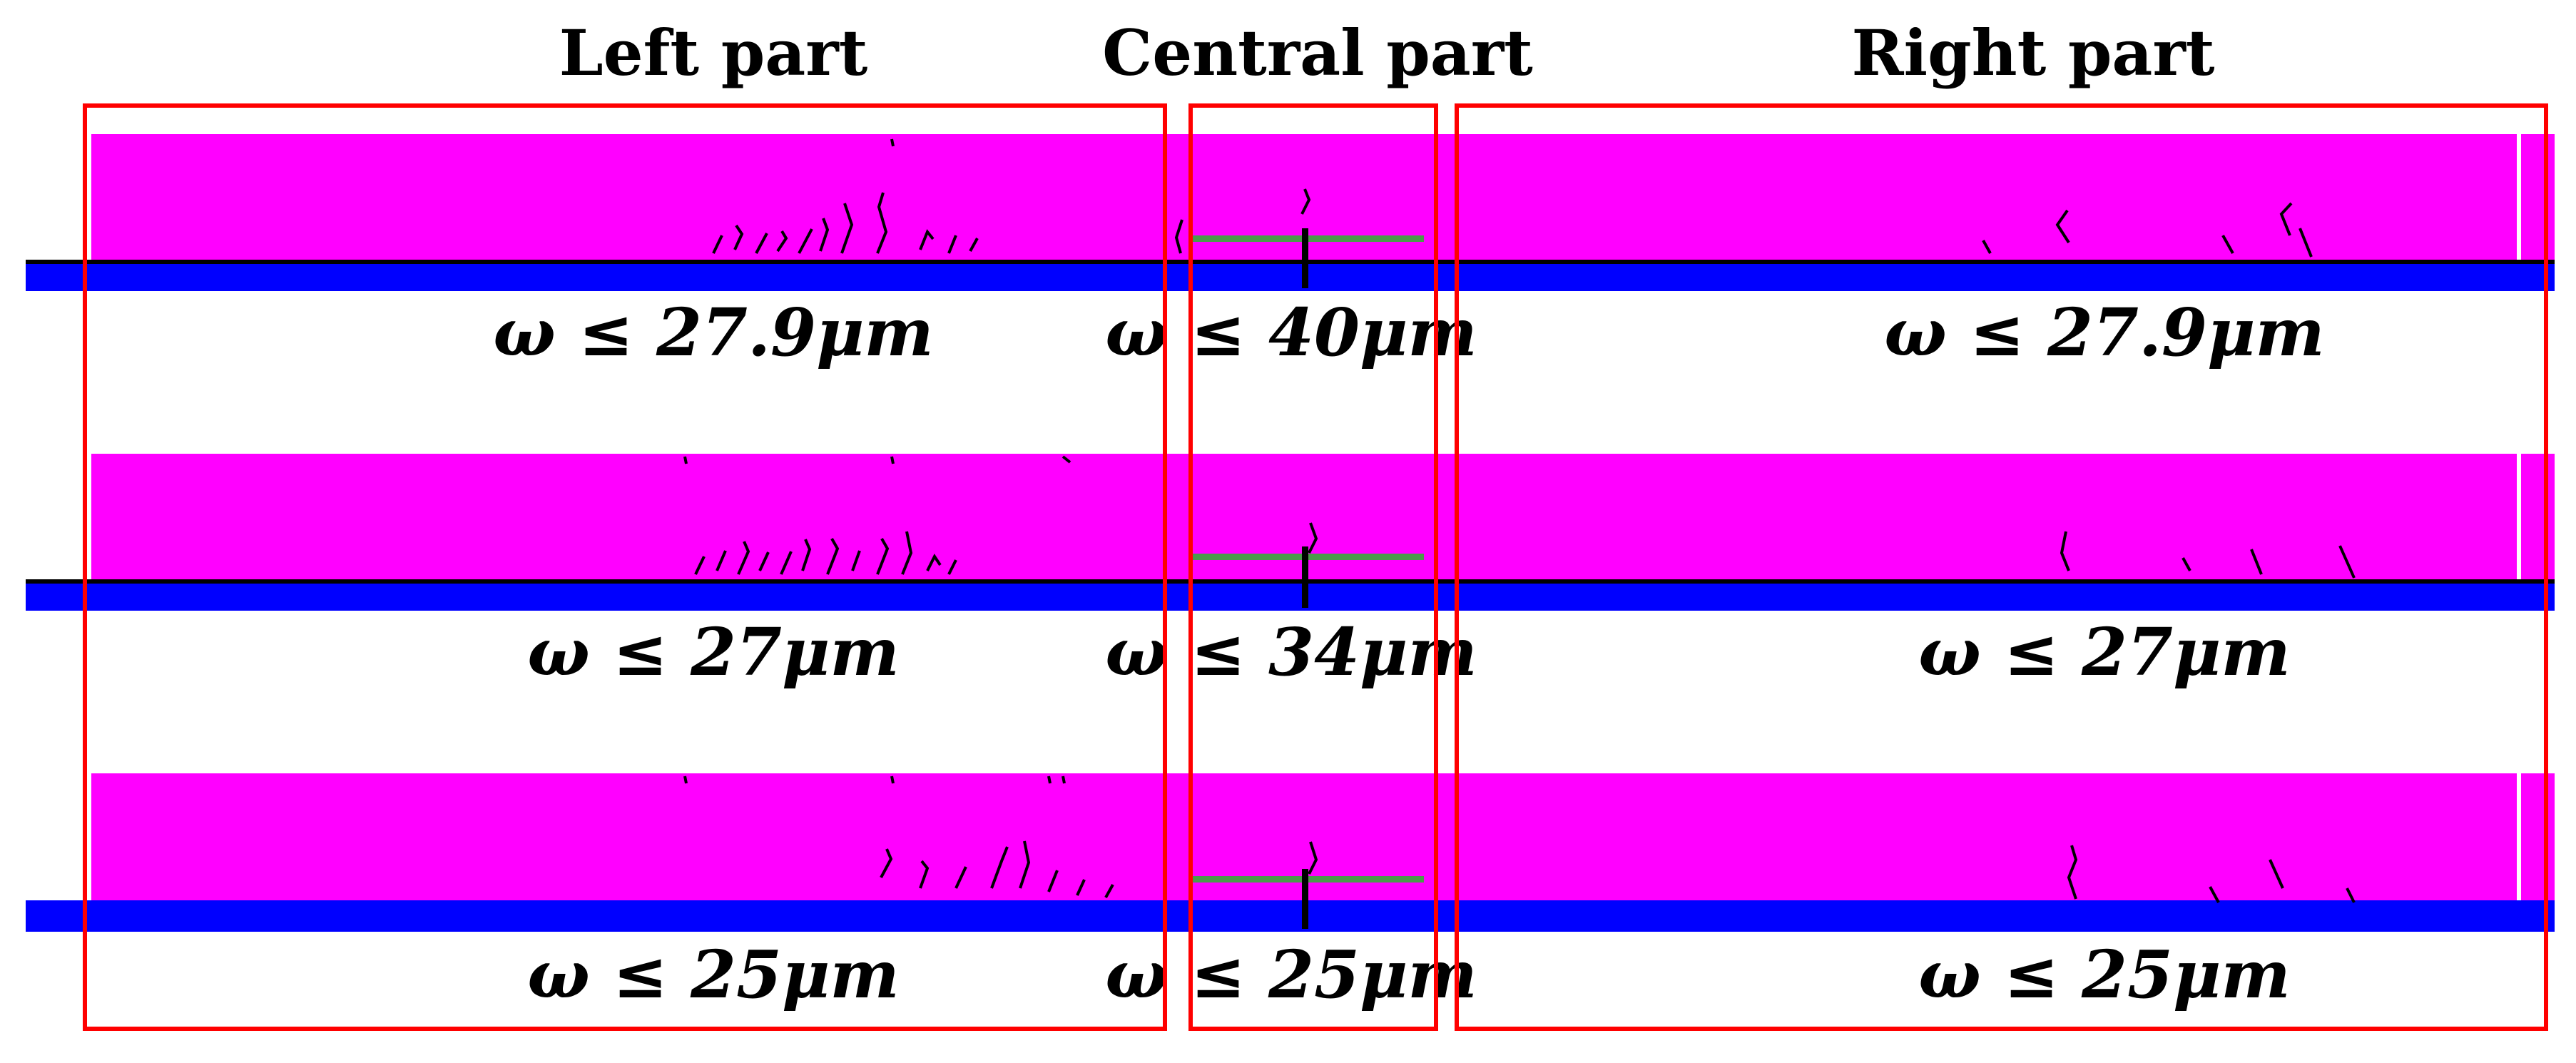 This screenshot has width=2576, height=1063. I want to click on title-central-part: Central part, so click(1317, 53).